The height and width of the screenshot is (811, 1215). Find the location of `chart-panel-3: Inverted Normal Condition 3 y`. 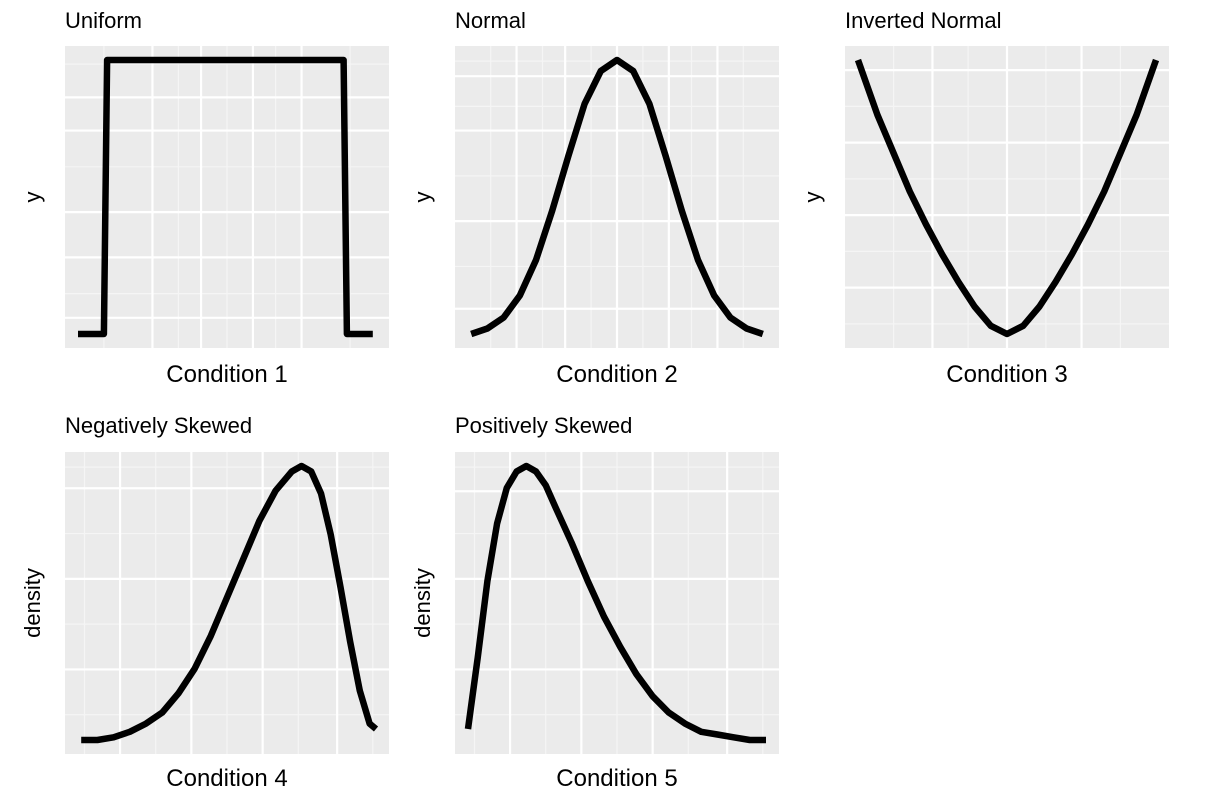

chart-panel-3: Inverted Normal Condition 3 y is located at coordinates (984, 198).